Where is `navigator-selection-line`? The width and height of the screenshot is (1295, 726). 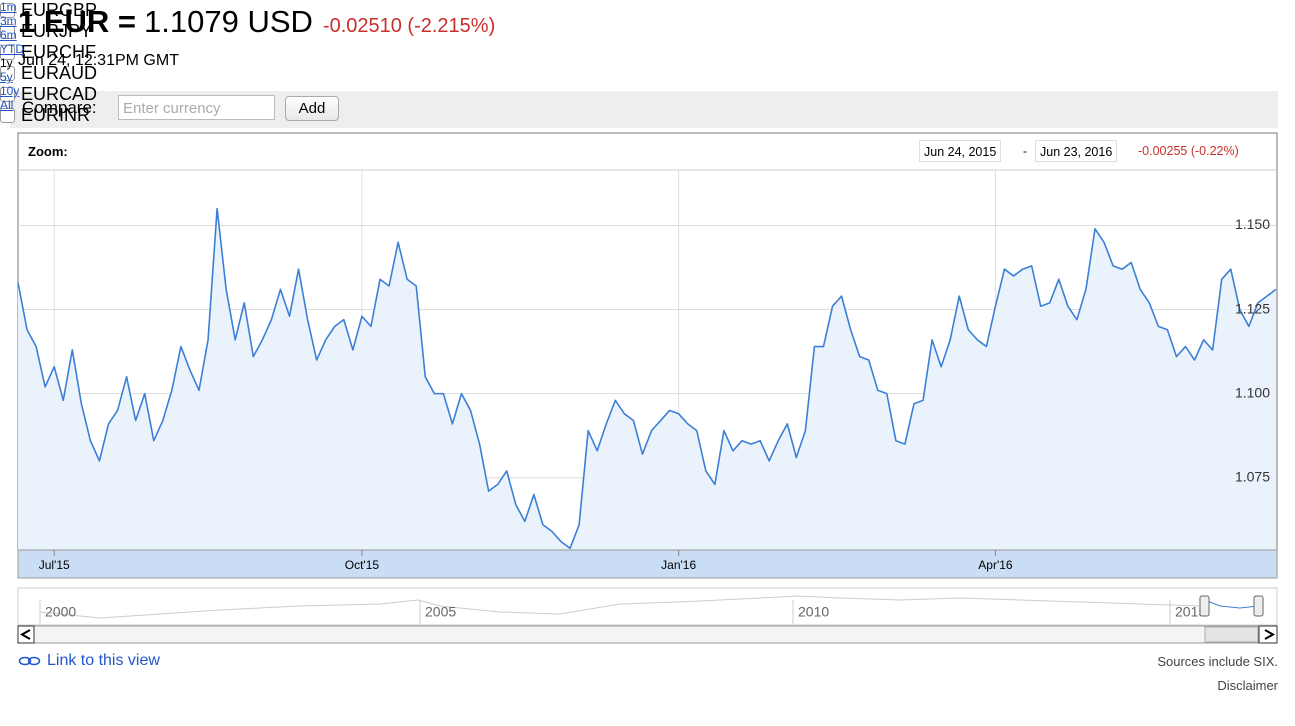
navigator-selection-line is located at coordinates (1231, 604).